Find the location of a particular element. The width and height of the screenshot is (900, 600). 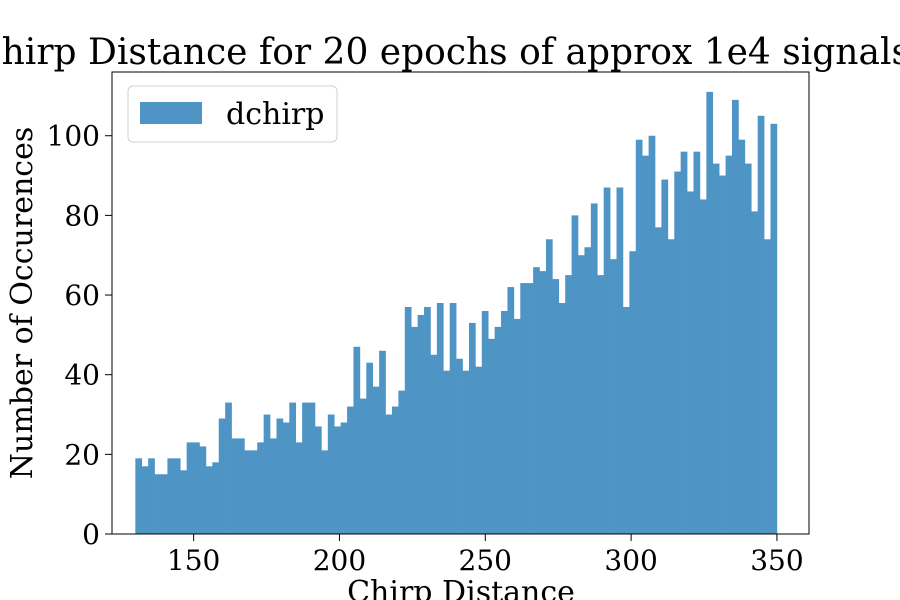

legend-box is located at coordinates (232, 114).